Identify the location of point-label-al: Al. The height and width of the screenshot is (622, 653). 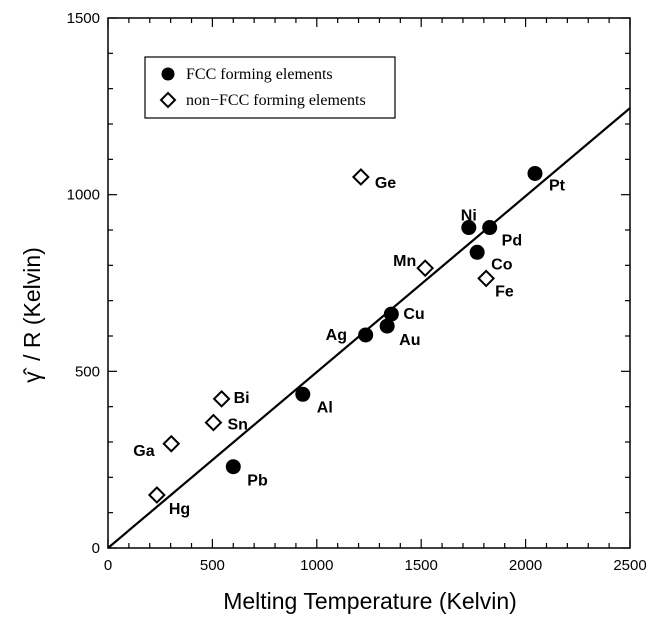
(325, 407).